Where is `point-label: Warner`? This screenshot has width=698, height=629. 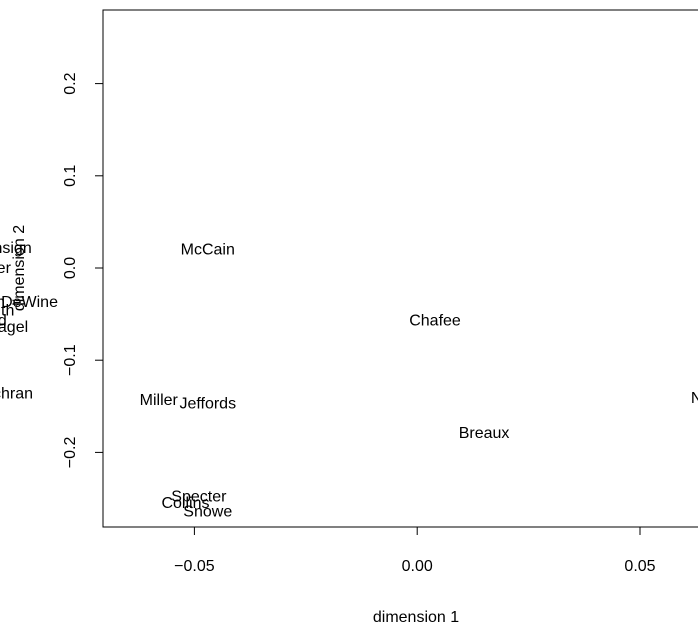 point-label: Warner is located at coordinates (6, 268).